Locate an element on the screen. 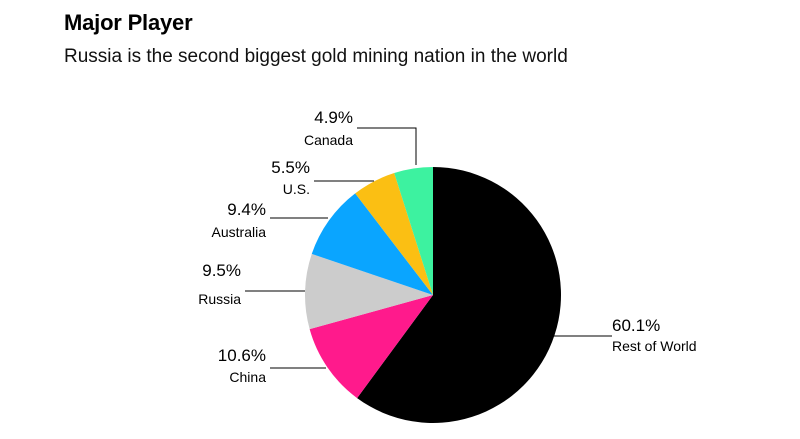 This screenshot has width=800, height=439. pie-slice-china is located at coordinates (371, 347).